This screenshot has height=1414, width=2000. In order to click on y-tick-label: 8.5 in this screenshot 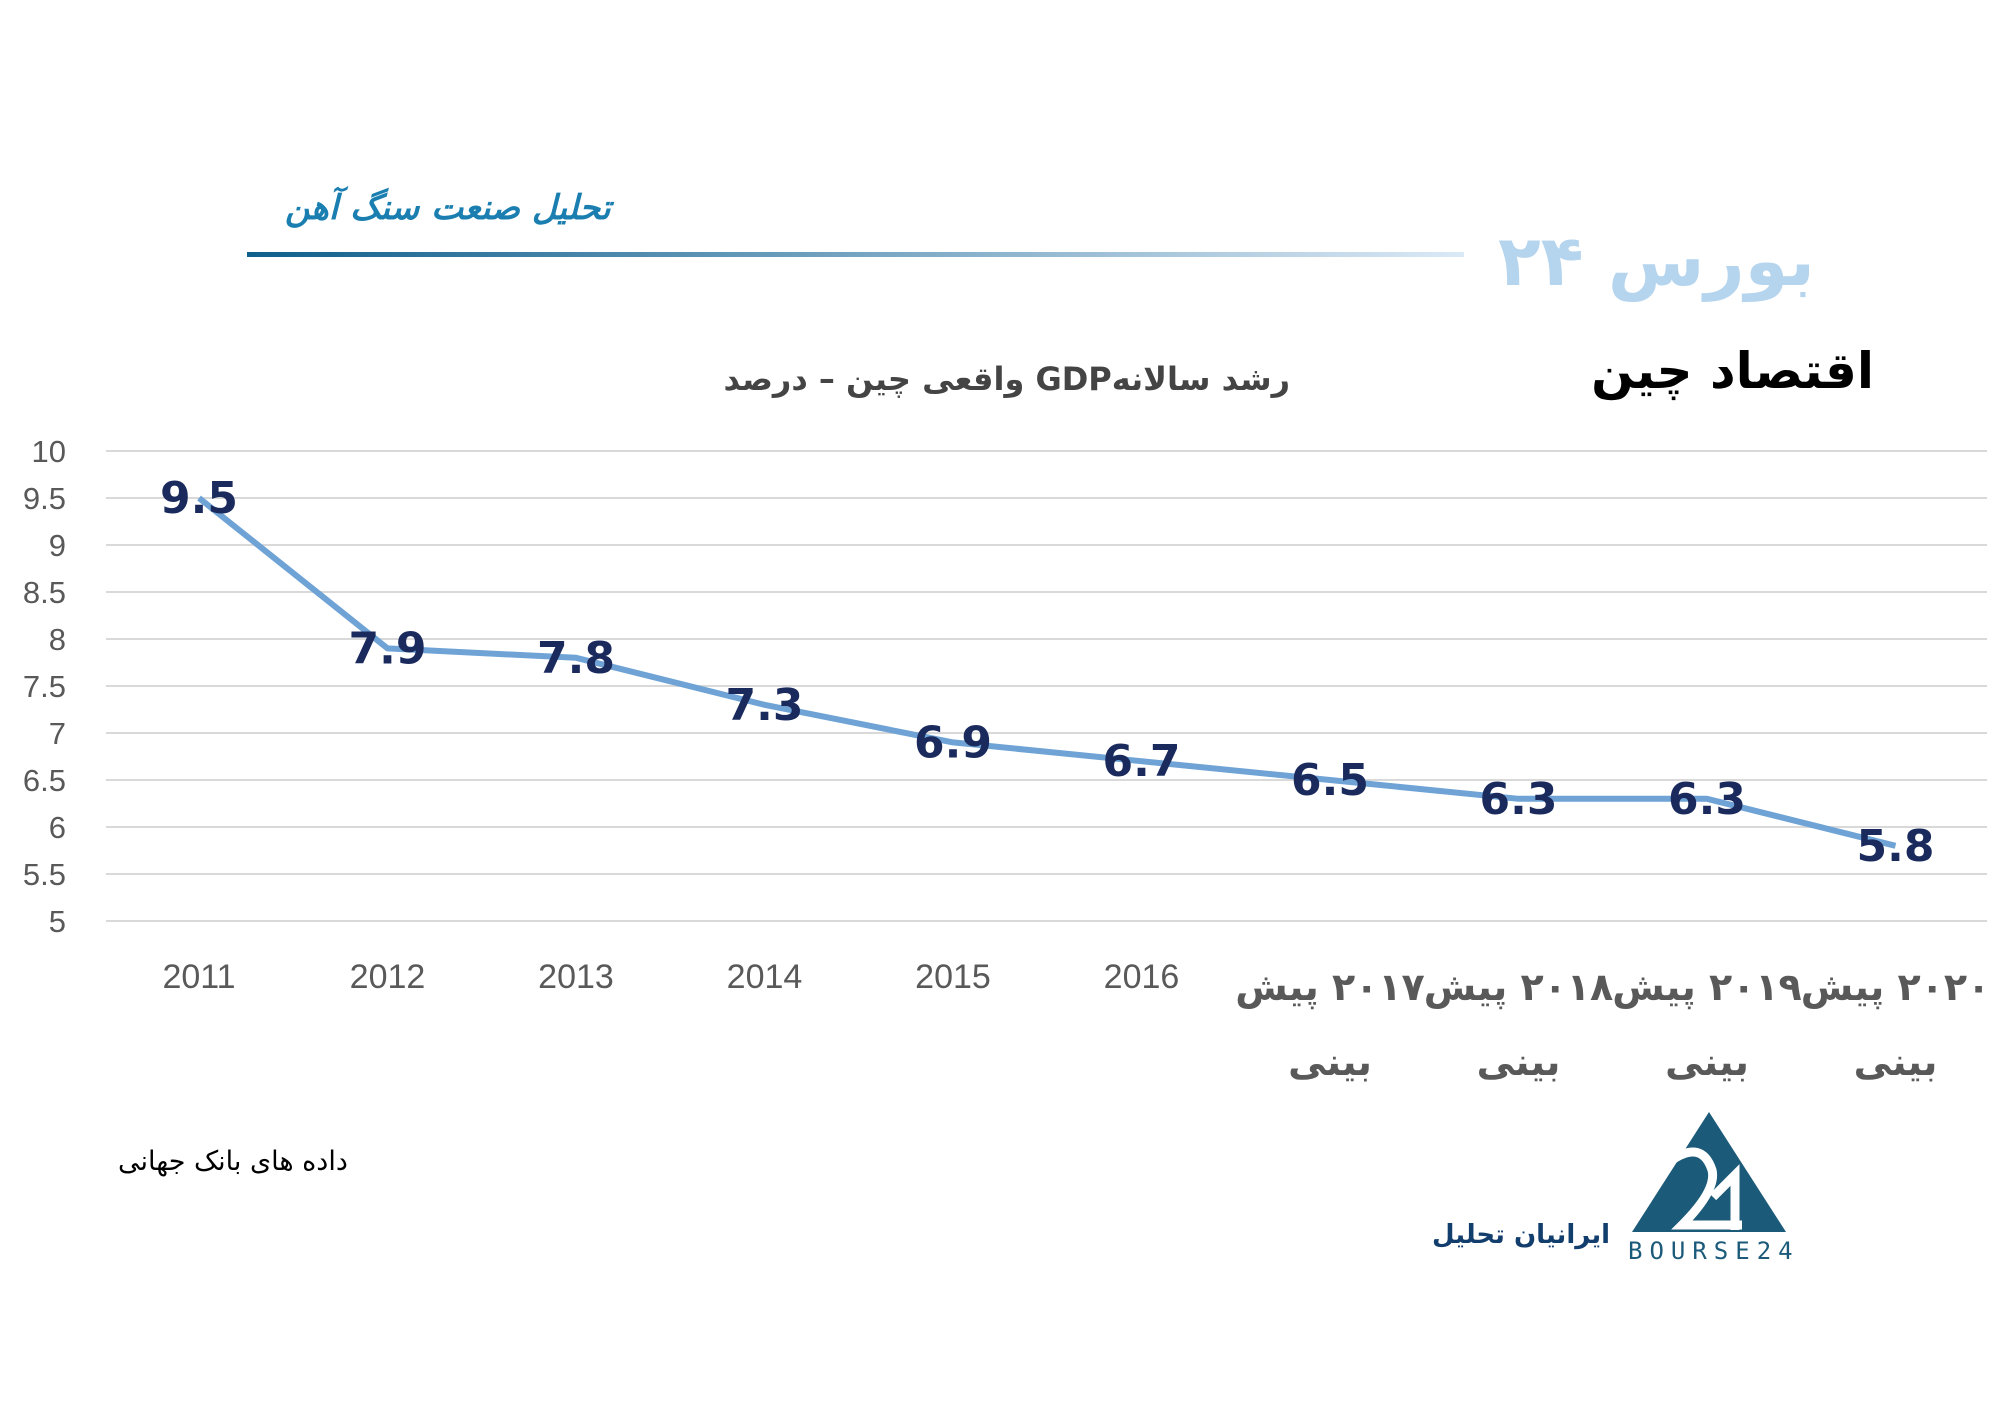, I will do `click(44, 592)`.